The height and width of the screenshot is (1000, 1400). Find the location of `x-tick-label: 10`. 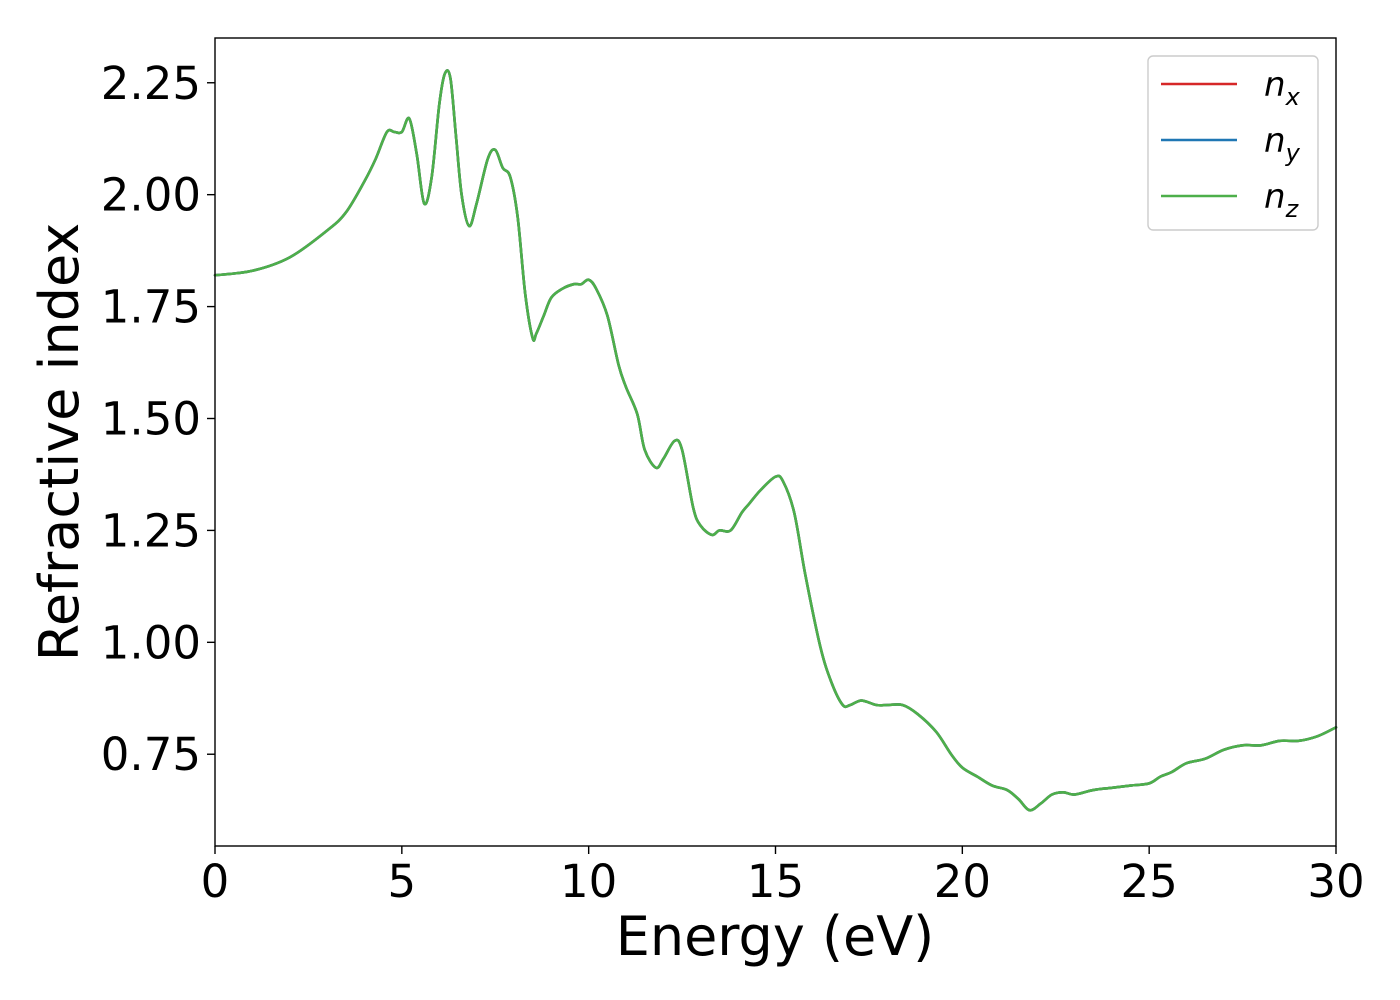

x-tick-label: 10 is located at coordinates (588, 881).